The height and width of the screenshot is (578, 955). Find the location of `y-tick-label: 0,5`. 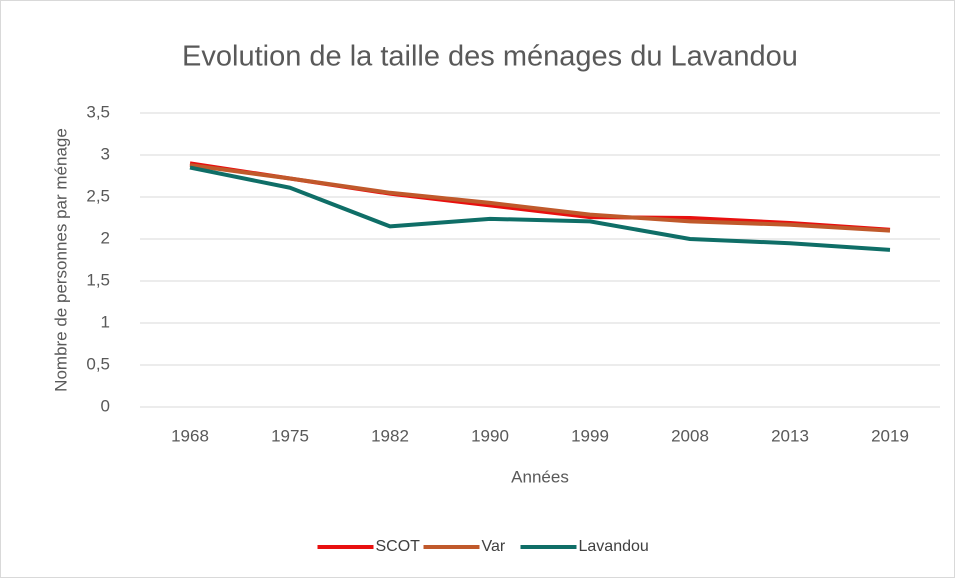

y-tick-label: 0,5 is located at coordinates (98, 363).